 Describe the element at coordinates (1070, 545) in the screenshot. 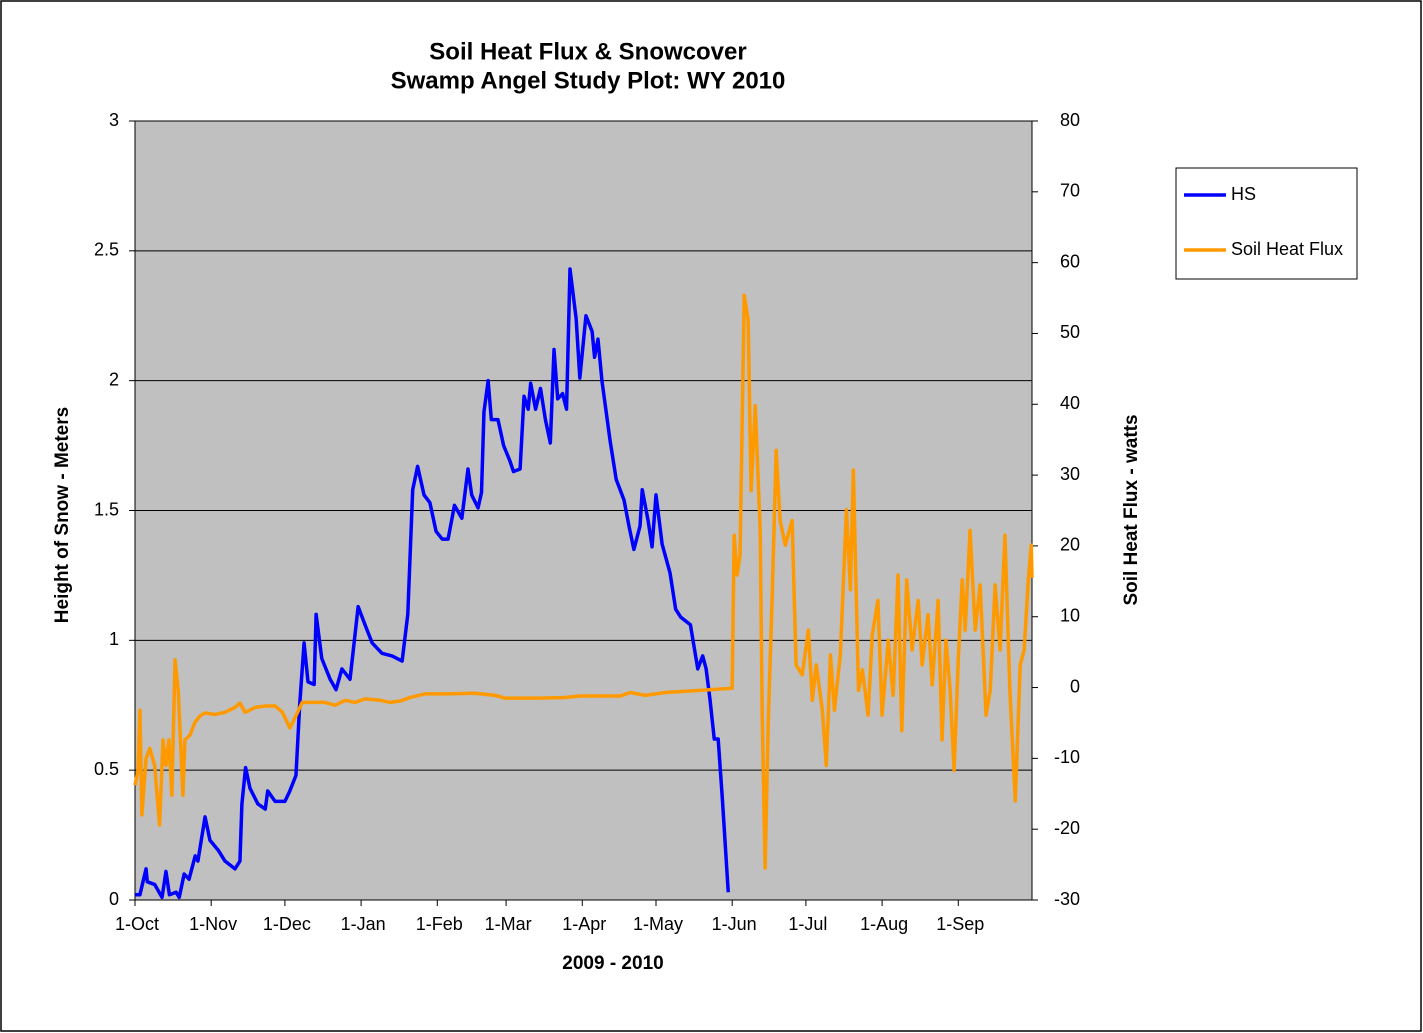

I see `y2-tick-label: 20` at that location.